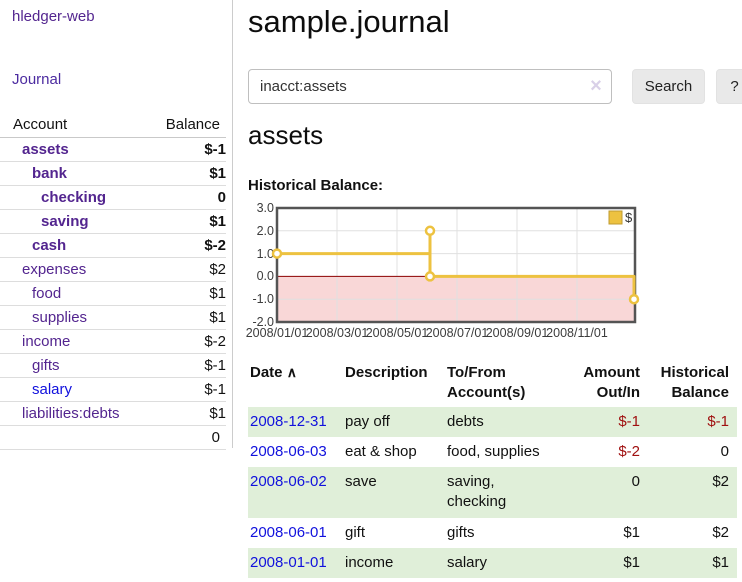 Image resolution: width=742 pixels, height=582 pixels. What do you see at coordinates (277, 333) in the screenshot?
I see `x-tick-label: 2008/01/01` at bounding box center [277, 333].